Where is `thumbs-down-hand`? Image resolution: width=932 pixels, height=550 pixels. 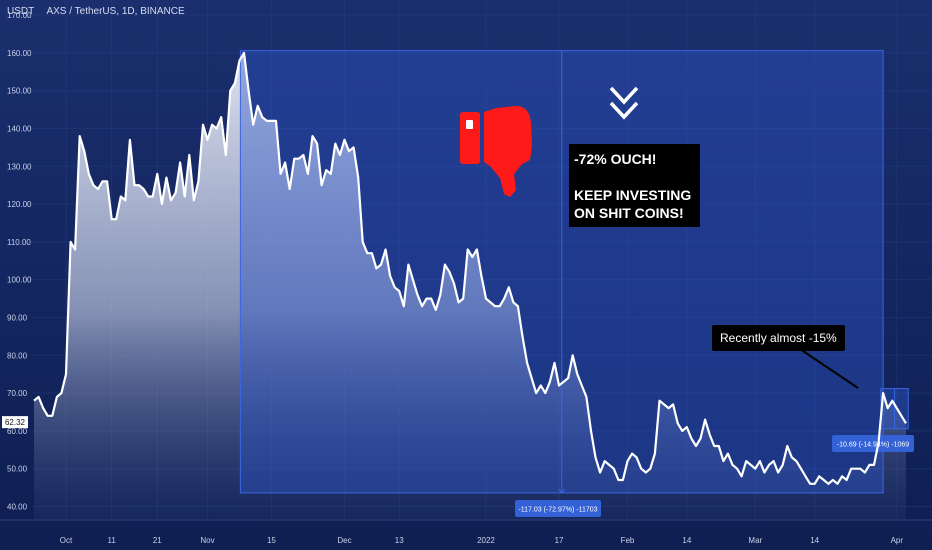 thumbs-down-hand is located at coordinates (508, 151).